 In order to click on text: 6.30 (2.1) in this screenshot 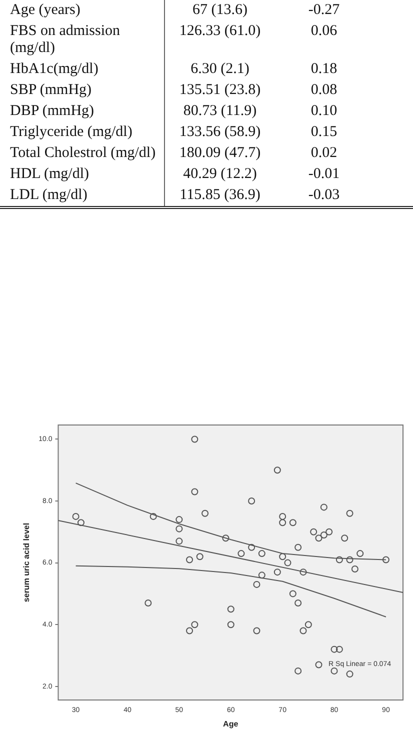, I will do `click(220, 69)`.